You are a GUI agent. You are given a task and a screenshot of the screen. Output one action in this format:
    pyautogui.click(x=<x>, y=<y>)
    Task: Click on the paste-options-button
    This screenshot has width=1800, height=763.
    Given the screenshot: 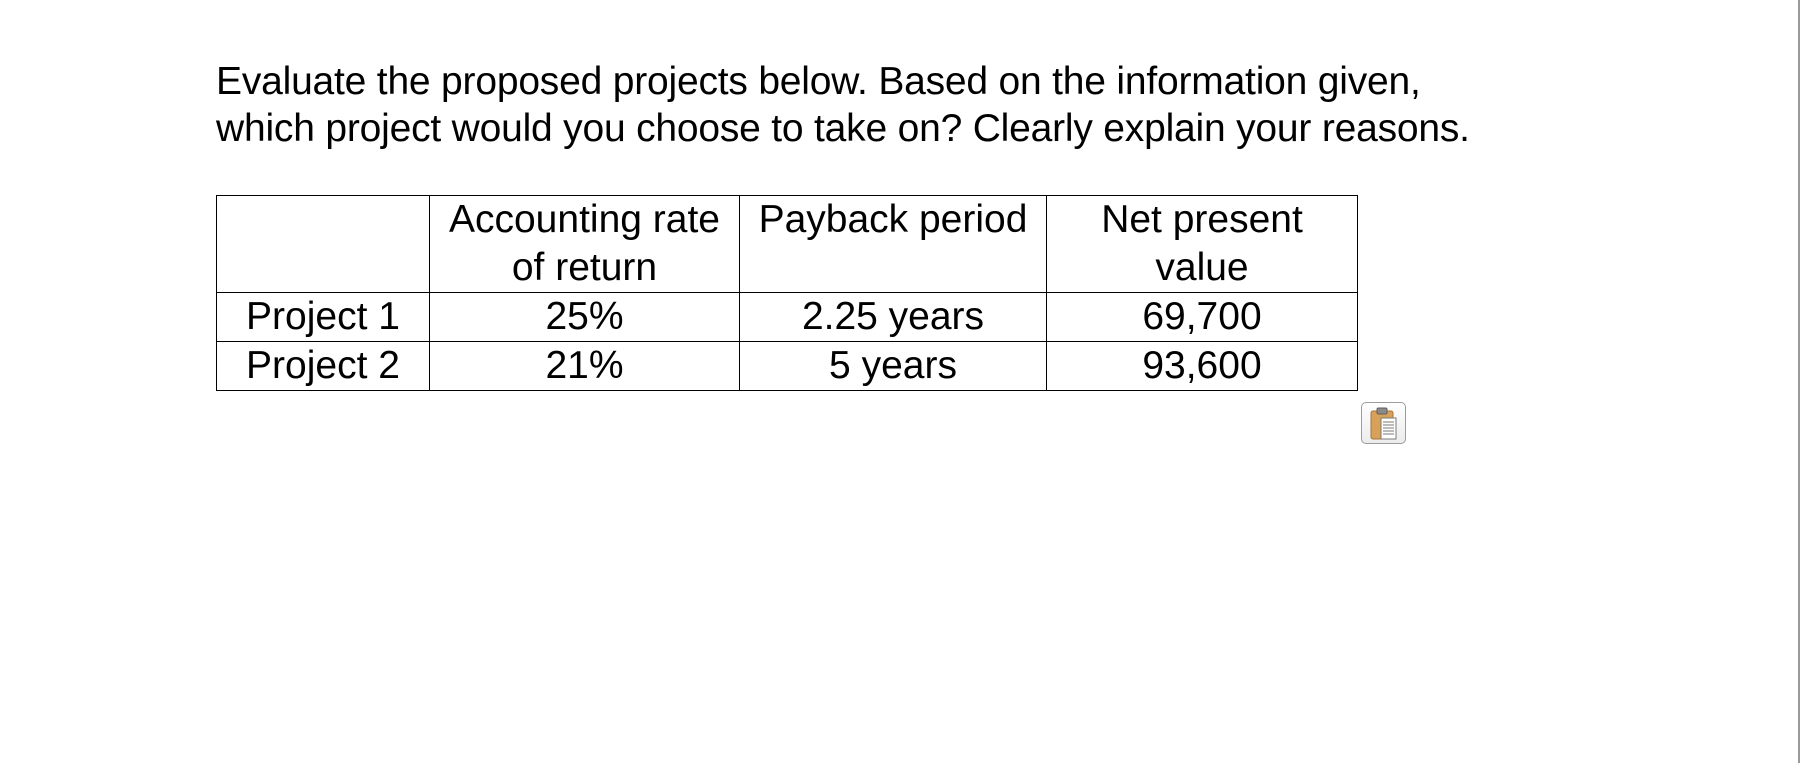 What is the action you would take?
    pyautogui.click(x=1383, y=423)
    